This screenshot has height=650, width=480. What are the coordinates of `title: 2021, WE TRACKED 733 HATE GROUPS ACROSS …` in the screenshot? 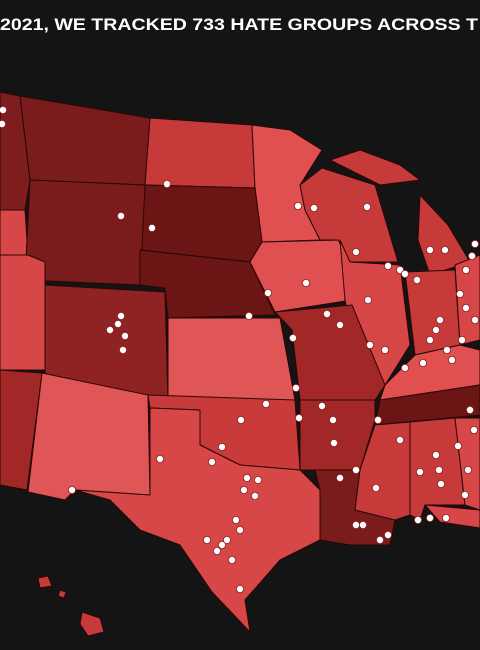 It's located at (239, 24).